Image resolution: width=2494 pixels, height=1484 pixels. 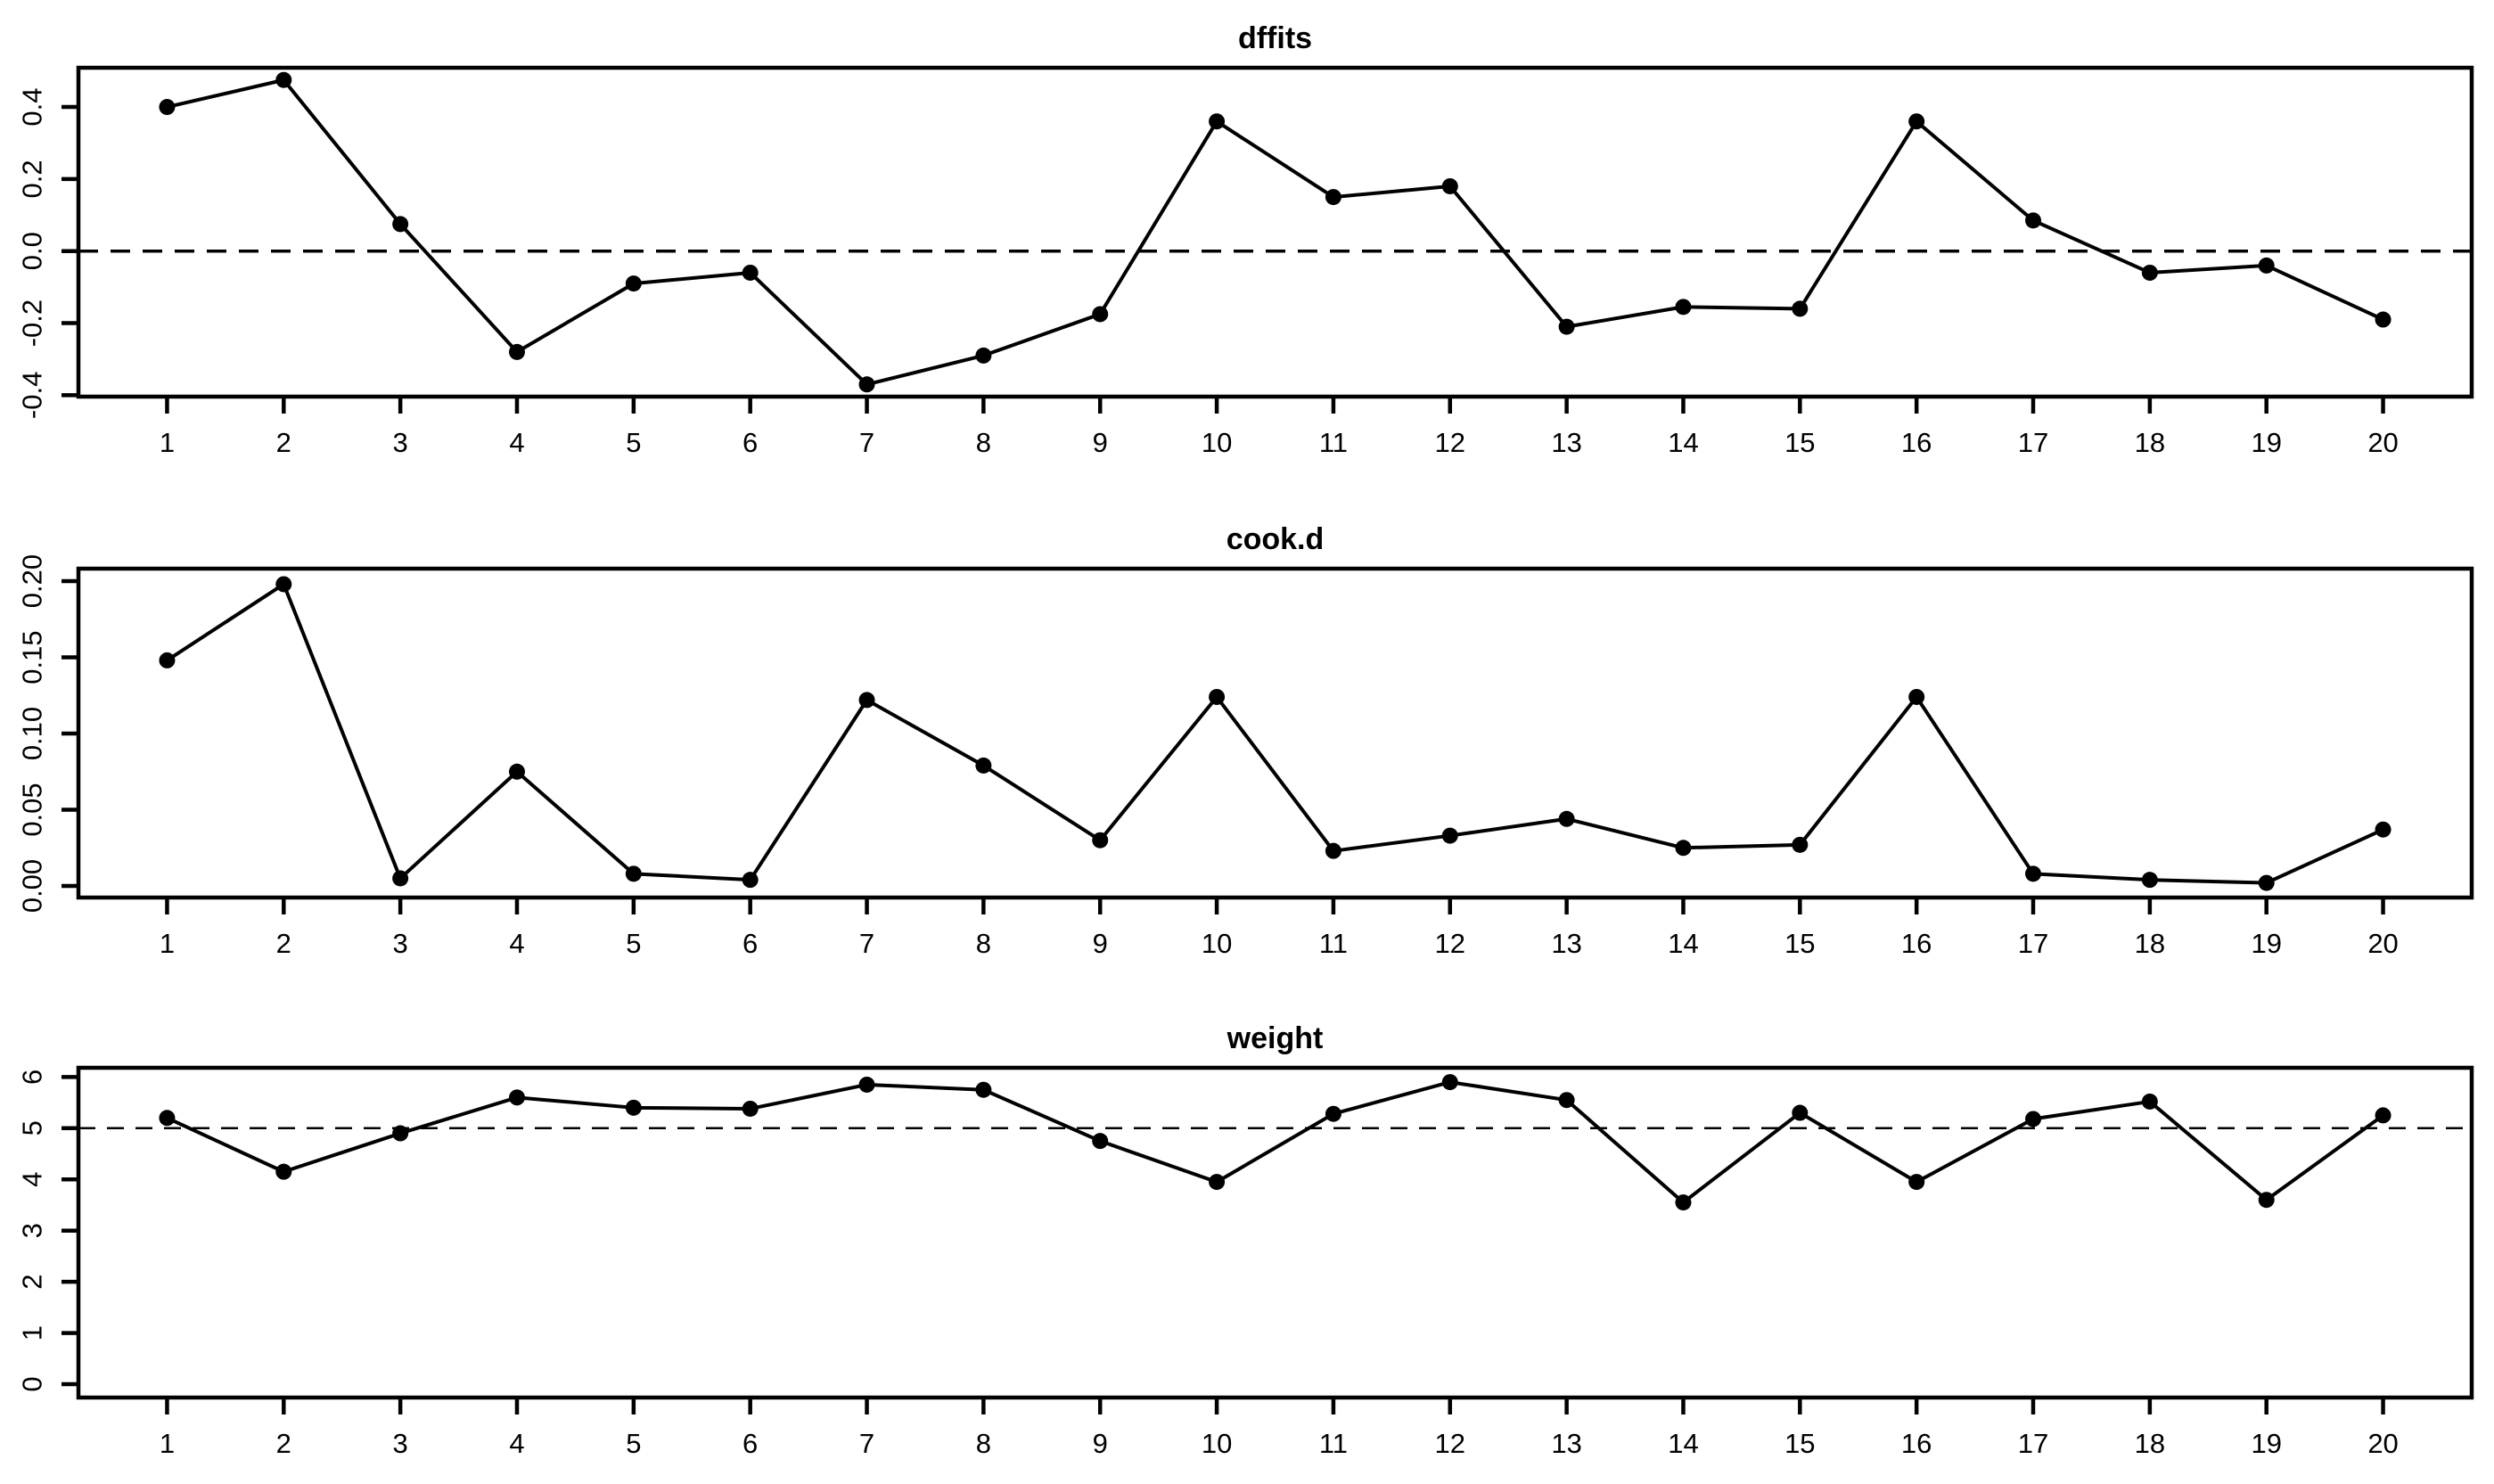 What do you see at coordinates (2150, 442) in the screenshot?
I see `x-axis-tick-label: 18` at bounding box center [2150, 442].